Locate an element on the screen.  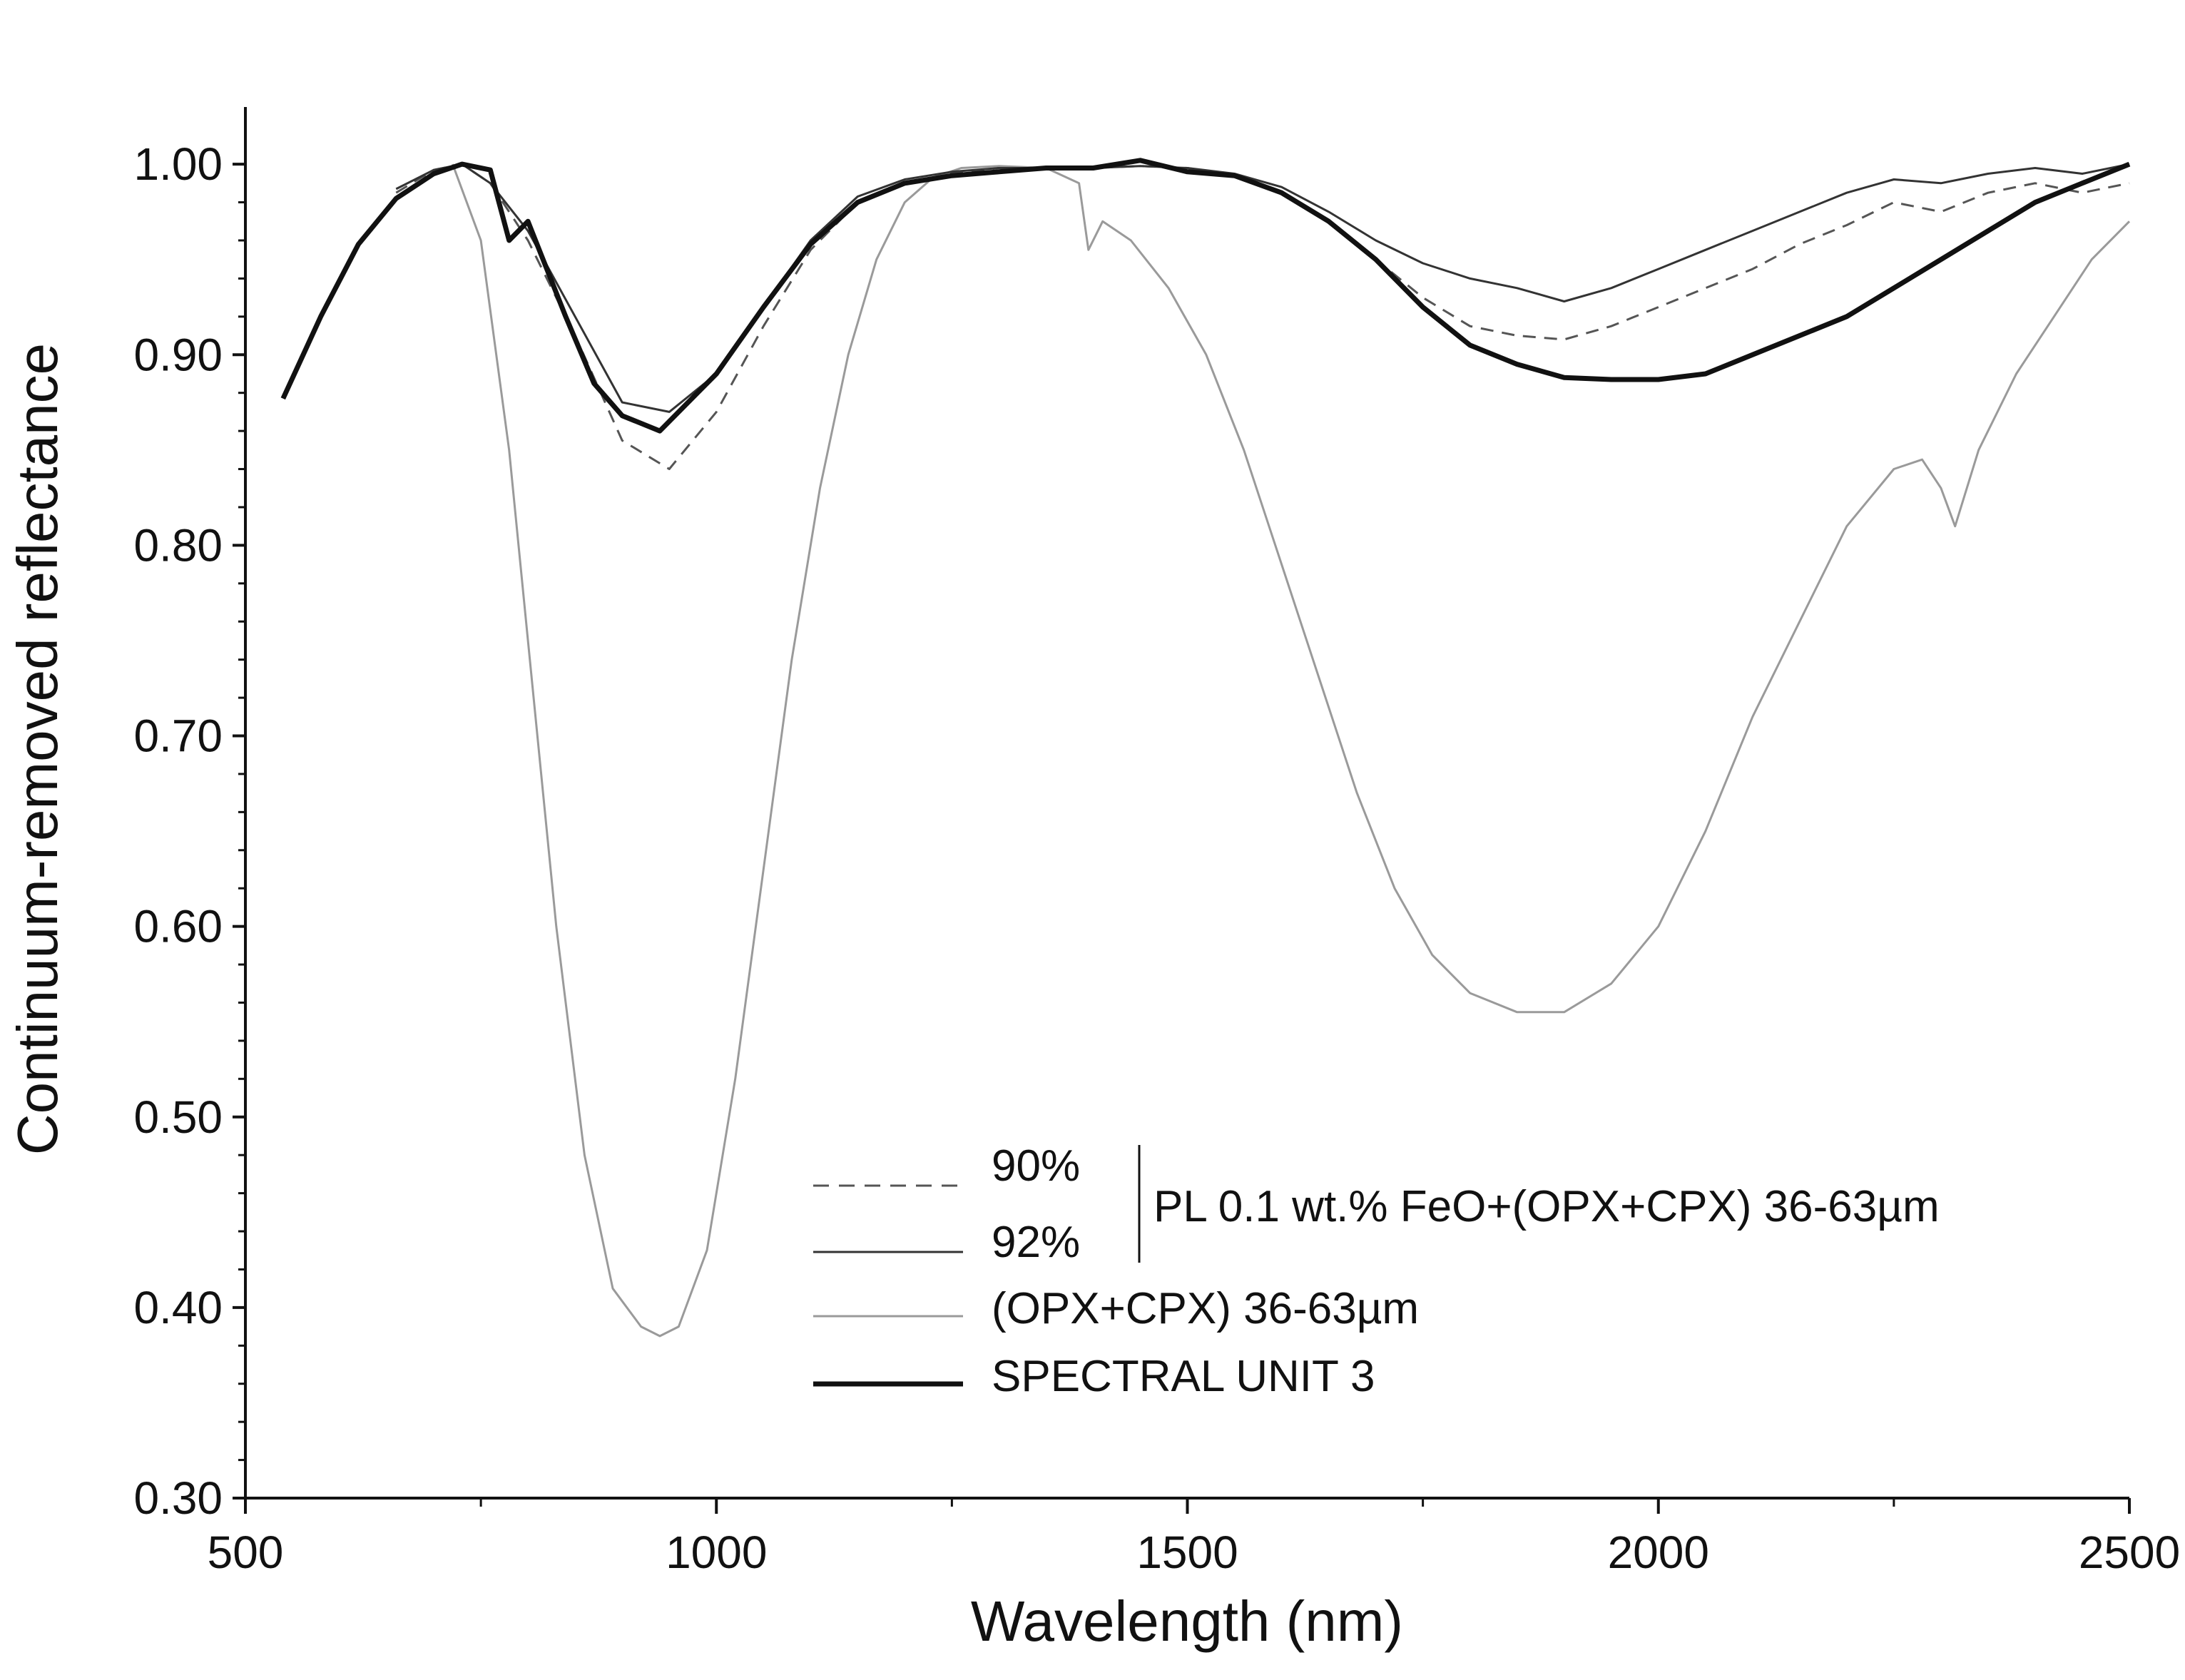
x-axis-ticks: 500 1000 1500 2000 2500 is located at coordinates (1194, 1538).